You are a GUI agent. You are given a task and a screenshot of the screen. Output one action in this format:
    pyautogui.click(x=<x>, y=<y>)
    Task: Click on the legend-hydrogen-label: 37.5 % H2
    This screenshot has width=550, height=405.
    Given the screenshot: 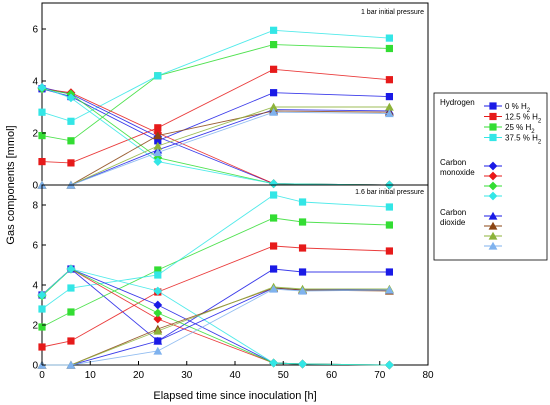 What is the action you would take?
    pyautogui.click(x=523, y=140)
    